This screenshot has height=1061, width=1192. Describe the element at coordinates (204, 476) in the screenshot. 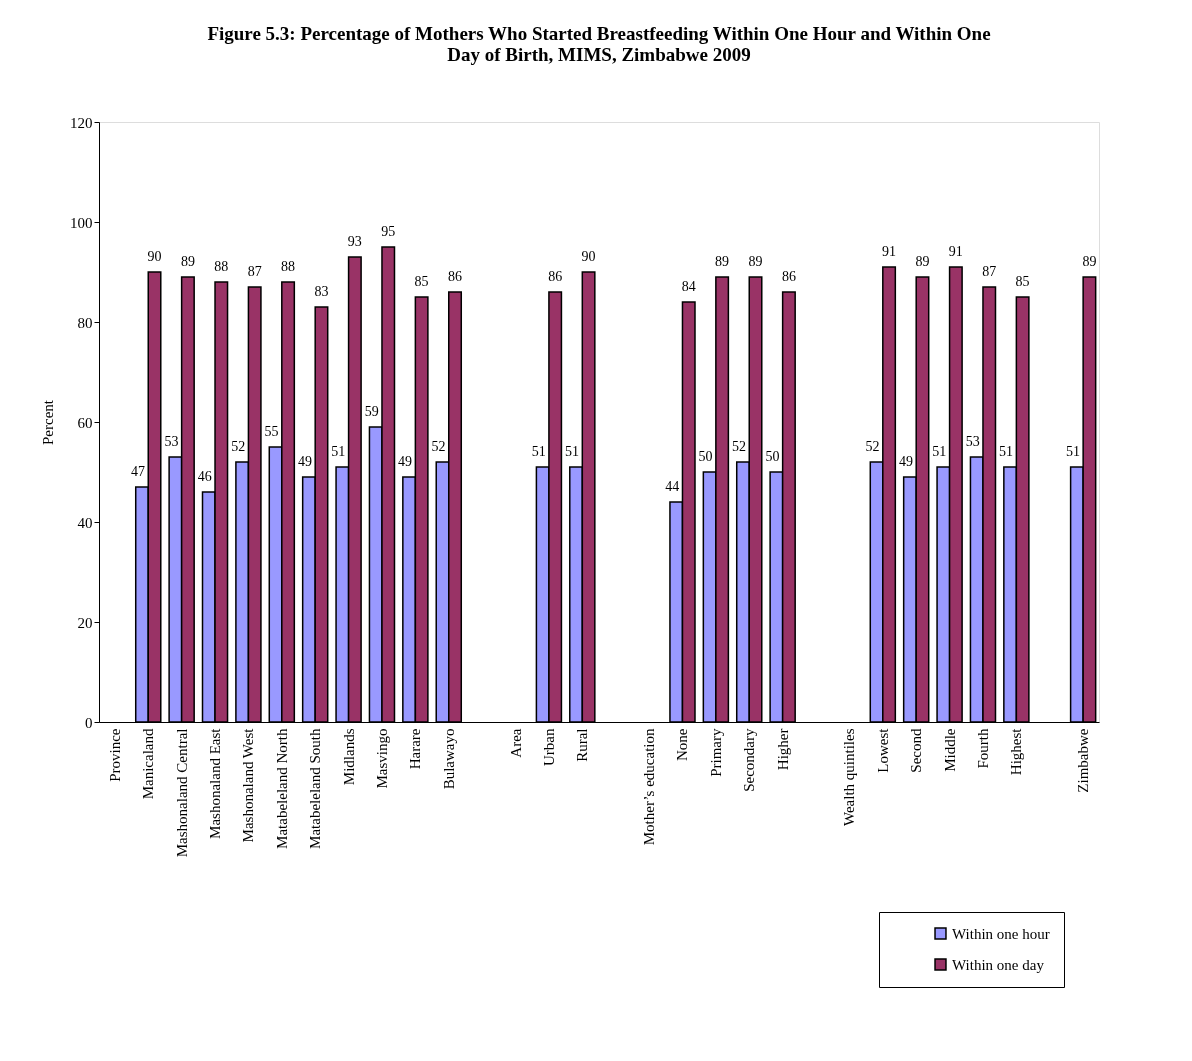

I see `data-label: 46` at that location.